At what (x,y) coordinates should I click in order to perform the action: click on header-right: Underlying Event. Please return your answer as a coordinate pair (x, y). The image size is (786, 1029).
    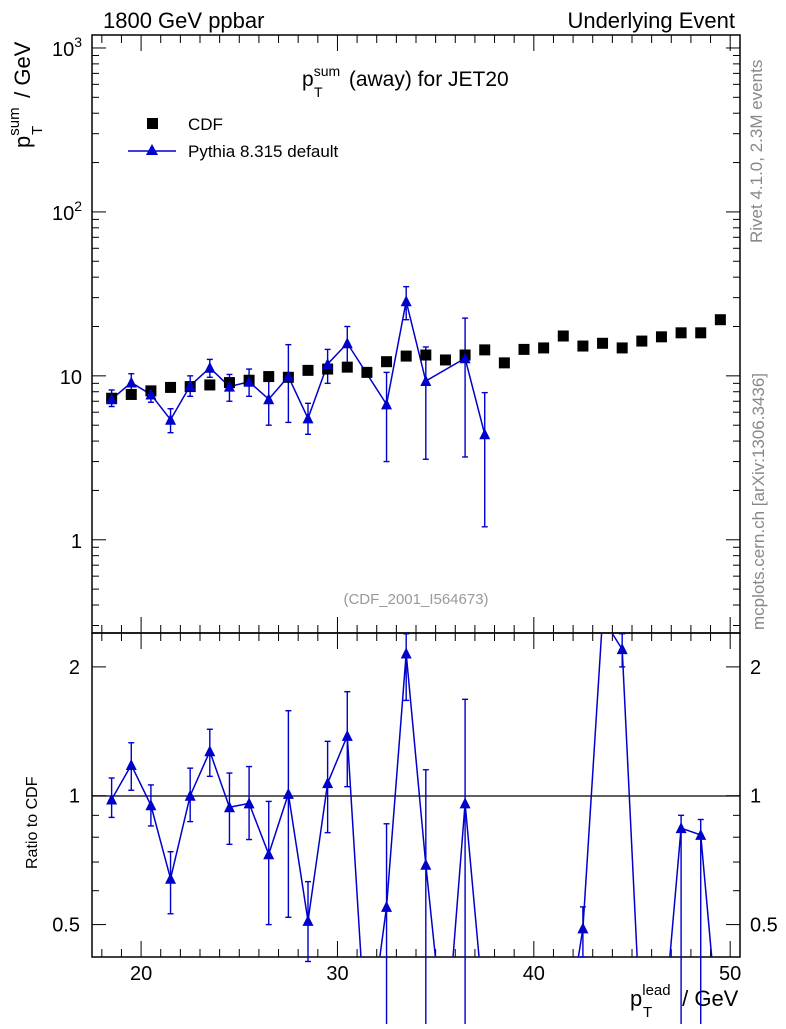
    Looking at the image, I should click on (651, 20).